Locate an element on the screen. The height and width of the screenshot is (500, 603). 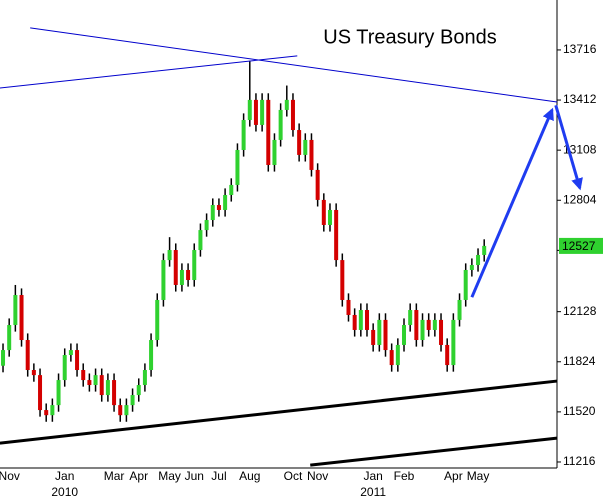
y-tick-label: 12804 is located at coordinates (580, 199).